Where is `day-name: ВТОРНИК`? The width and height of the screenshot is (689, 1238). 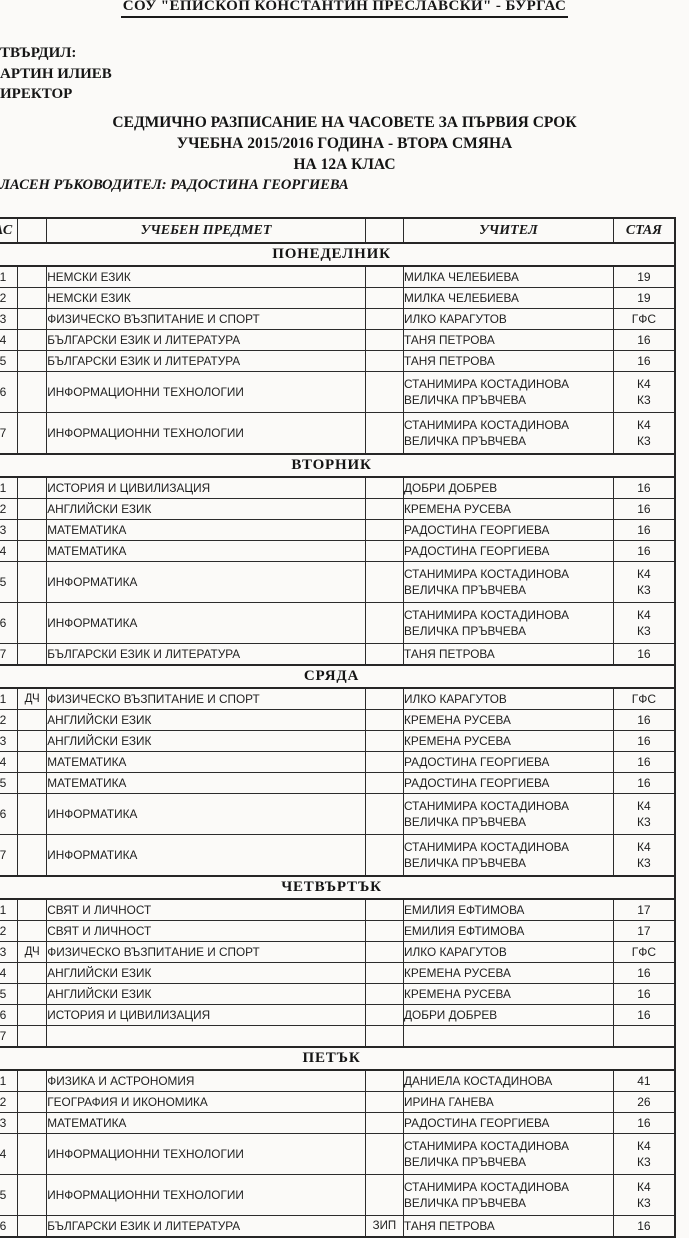 day-name: ВТОРНИК is located at coordinates (338, 465).